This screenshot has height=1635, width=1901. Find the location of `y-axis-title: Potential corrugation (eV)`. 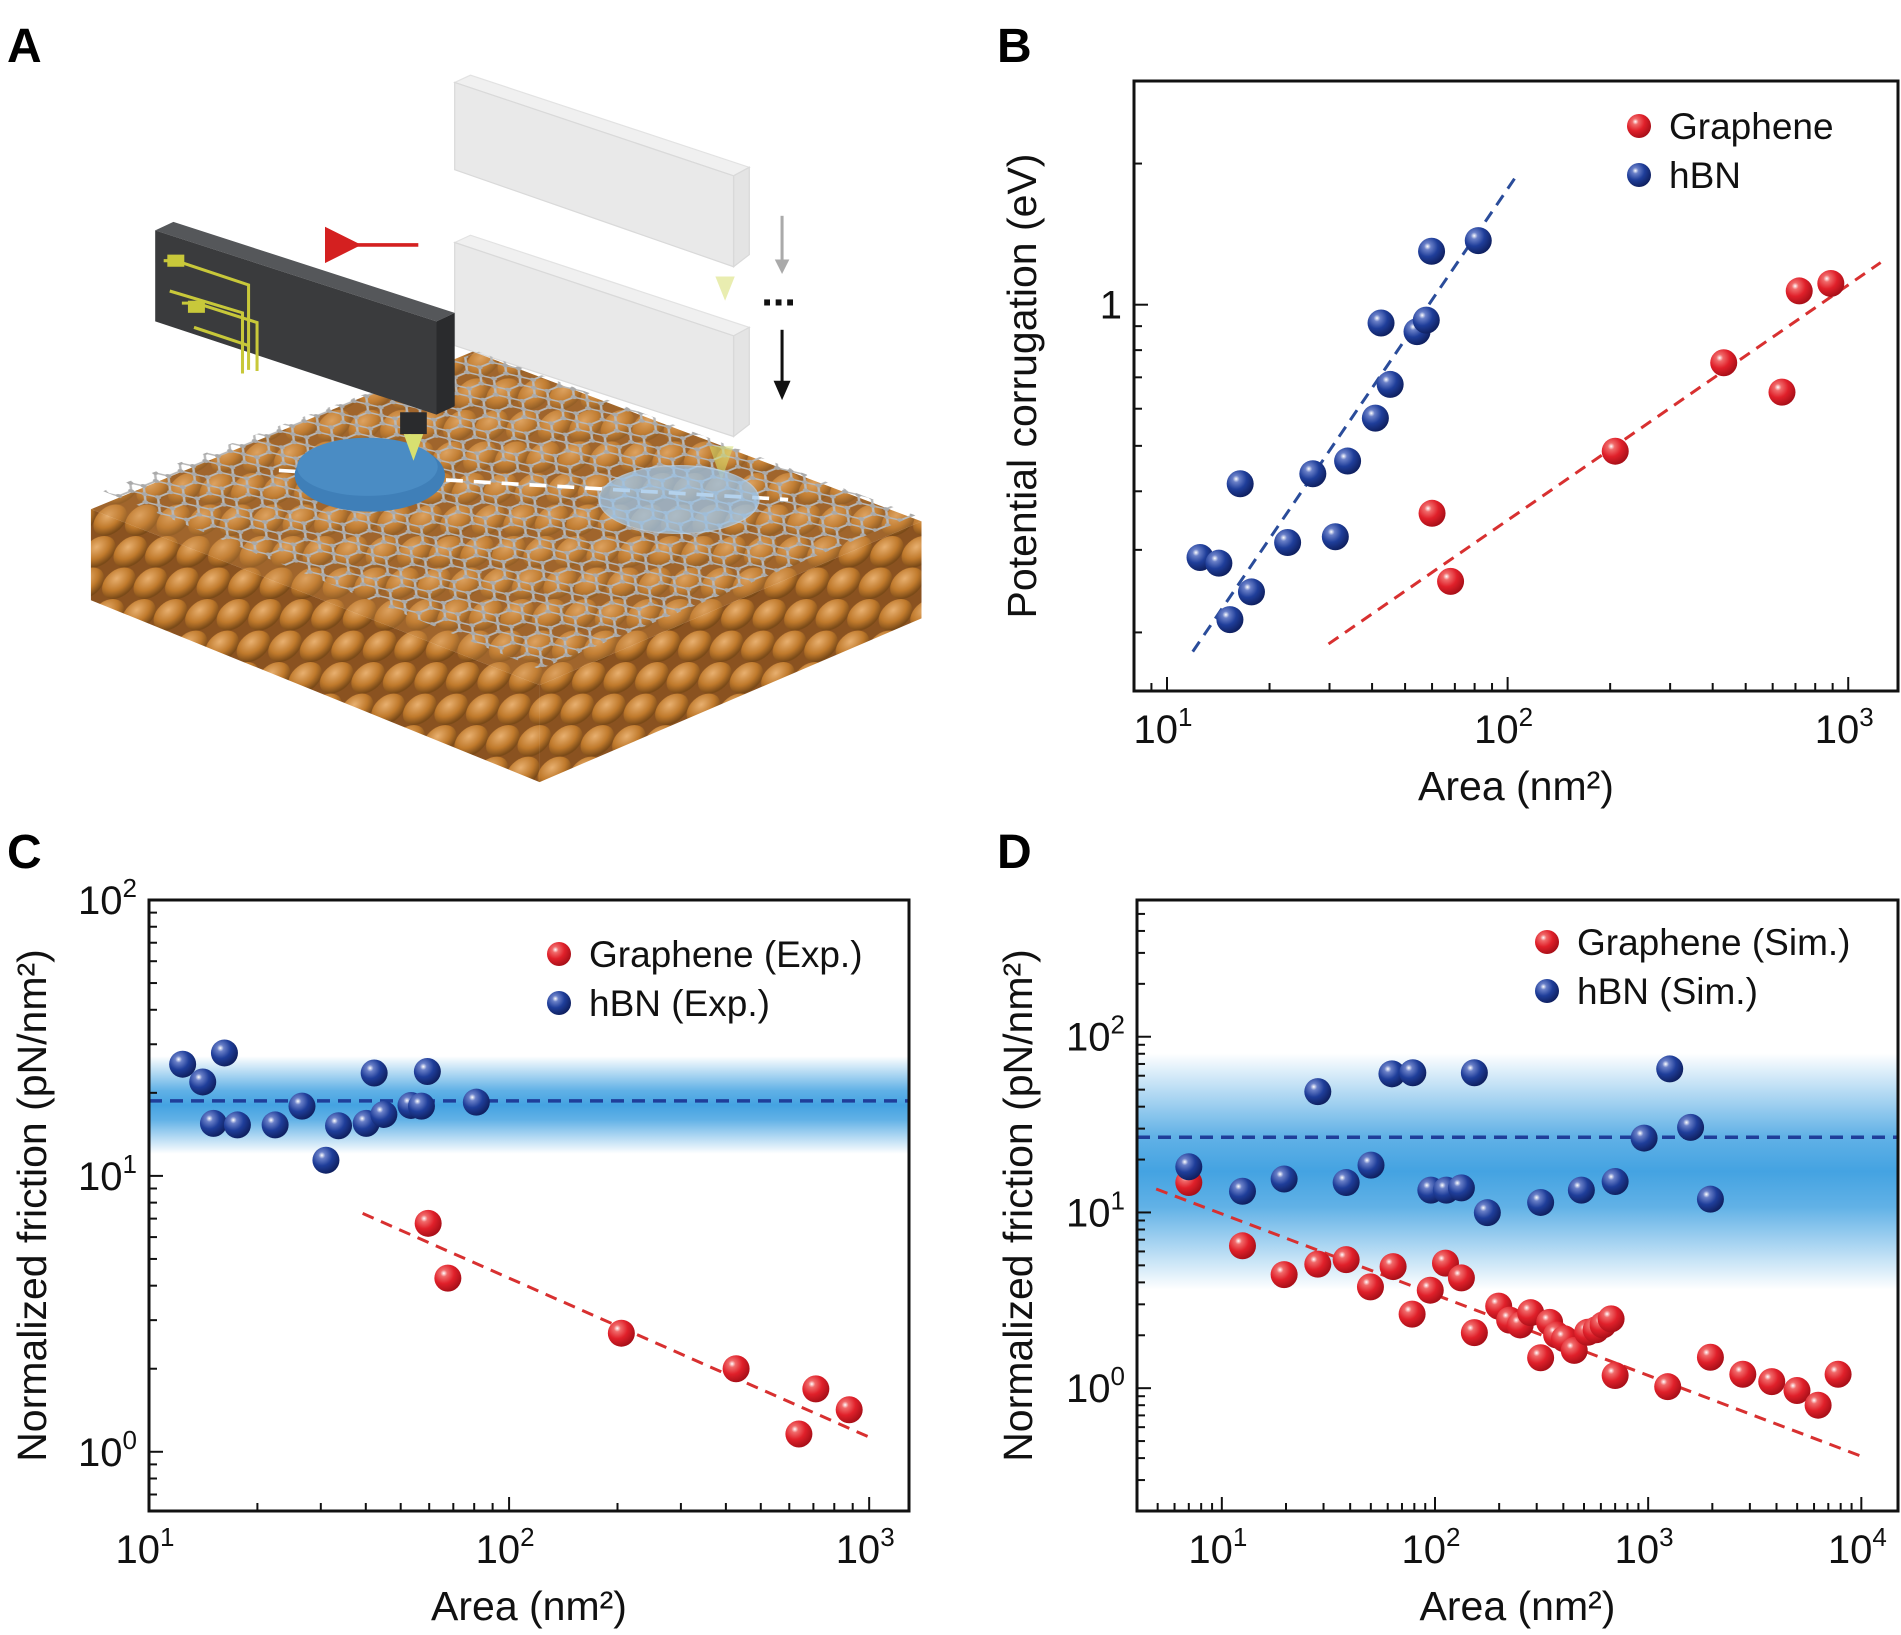

y-axis-title: Potential corrugation (eV) is located at coordinates (1022, 386).